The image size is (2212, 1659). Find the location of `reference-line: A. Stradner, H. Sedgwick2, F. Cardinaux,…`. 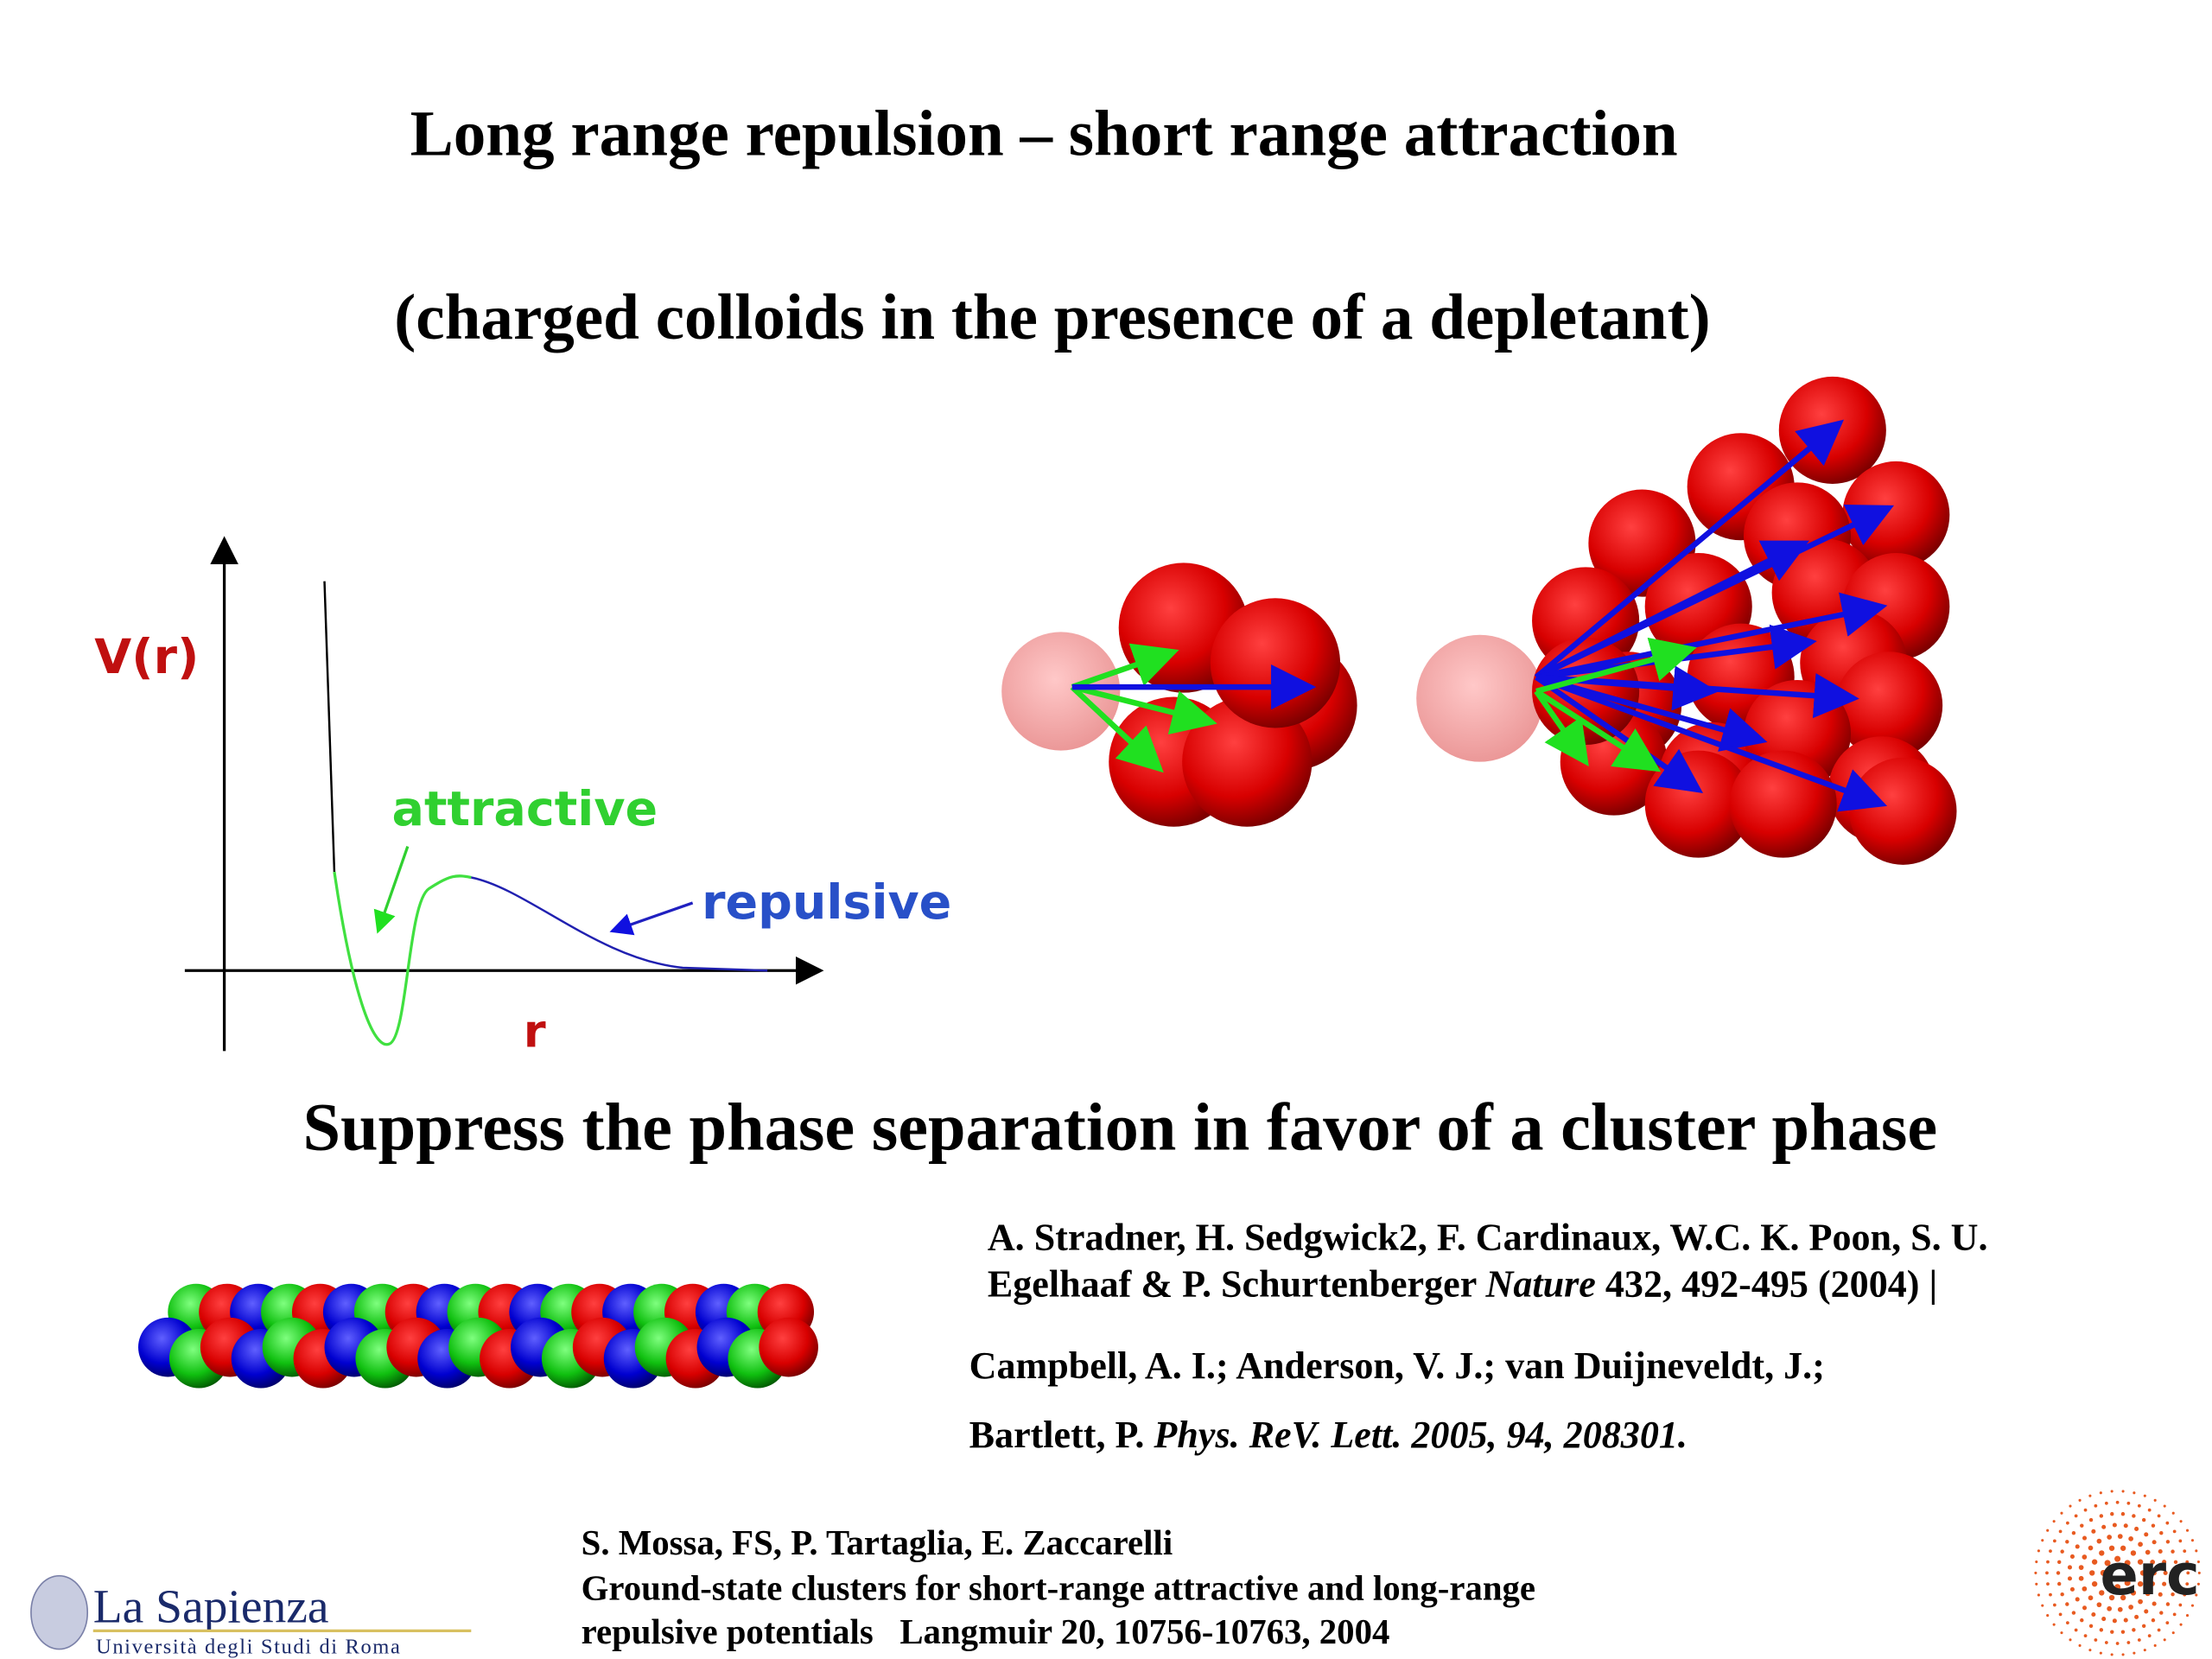

reference-line: A. Stradner, H. Sedgwick2, F. Cardinaux,… is located at coordinates (1488, 1238).